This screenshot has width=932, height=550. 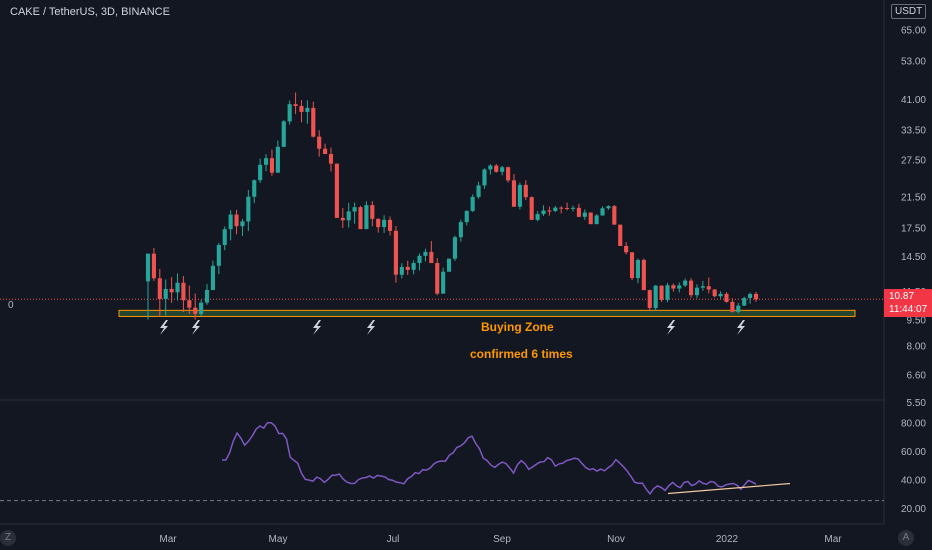 What do you see at coordinates (913, 509) in the screenshot?
I see `rsi-tick-label: 20.00` at bounding box center [913, 509].